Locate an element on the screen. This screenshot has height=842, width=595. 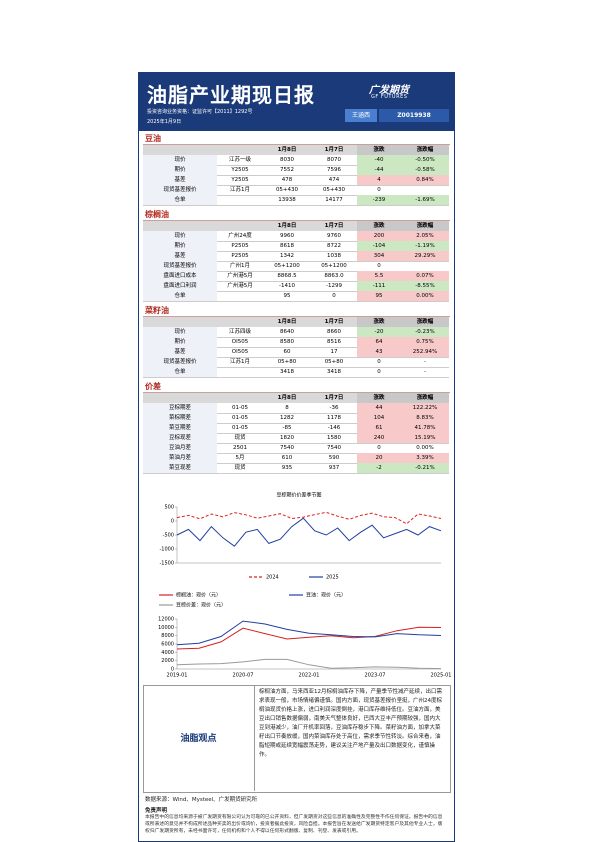
table-cell: -104 is located at coordinates (379, 246).